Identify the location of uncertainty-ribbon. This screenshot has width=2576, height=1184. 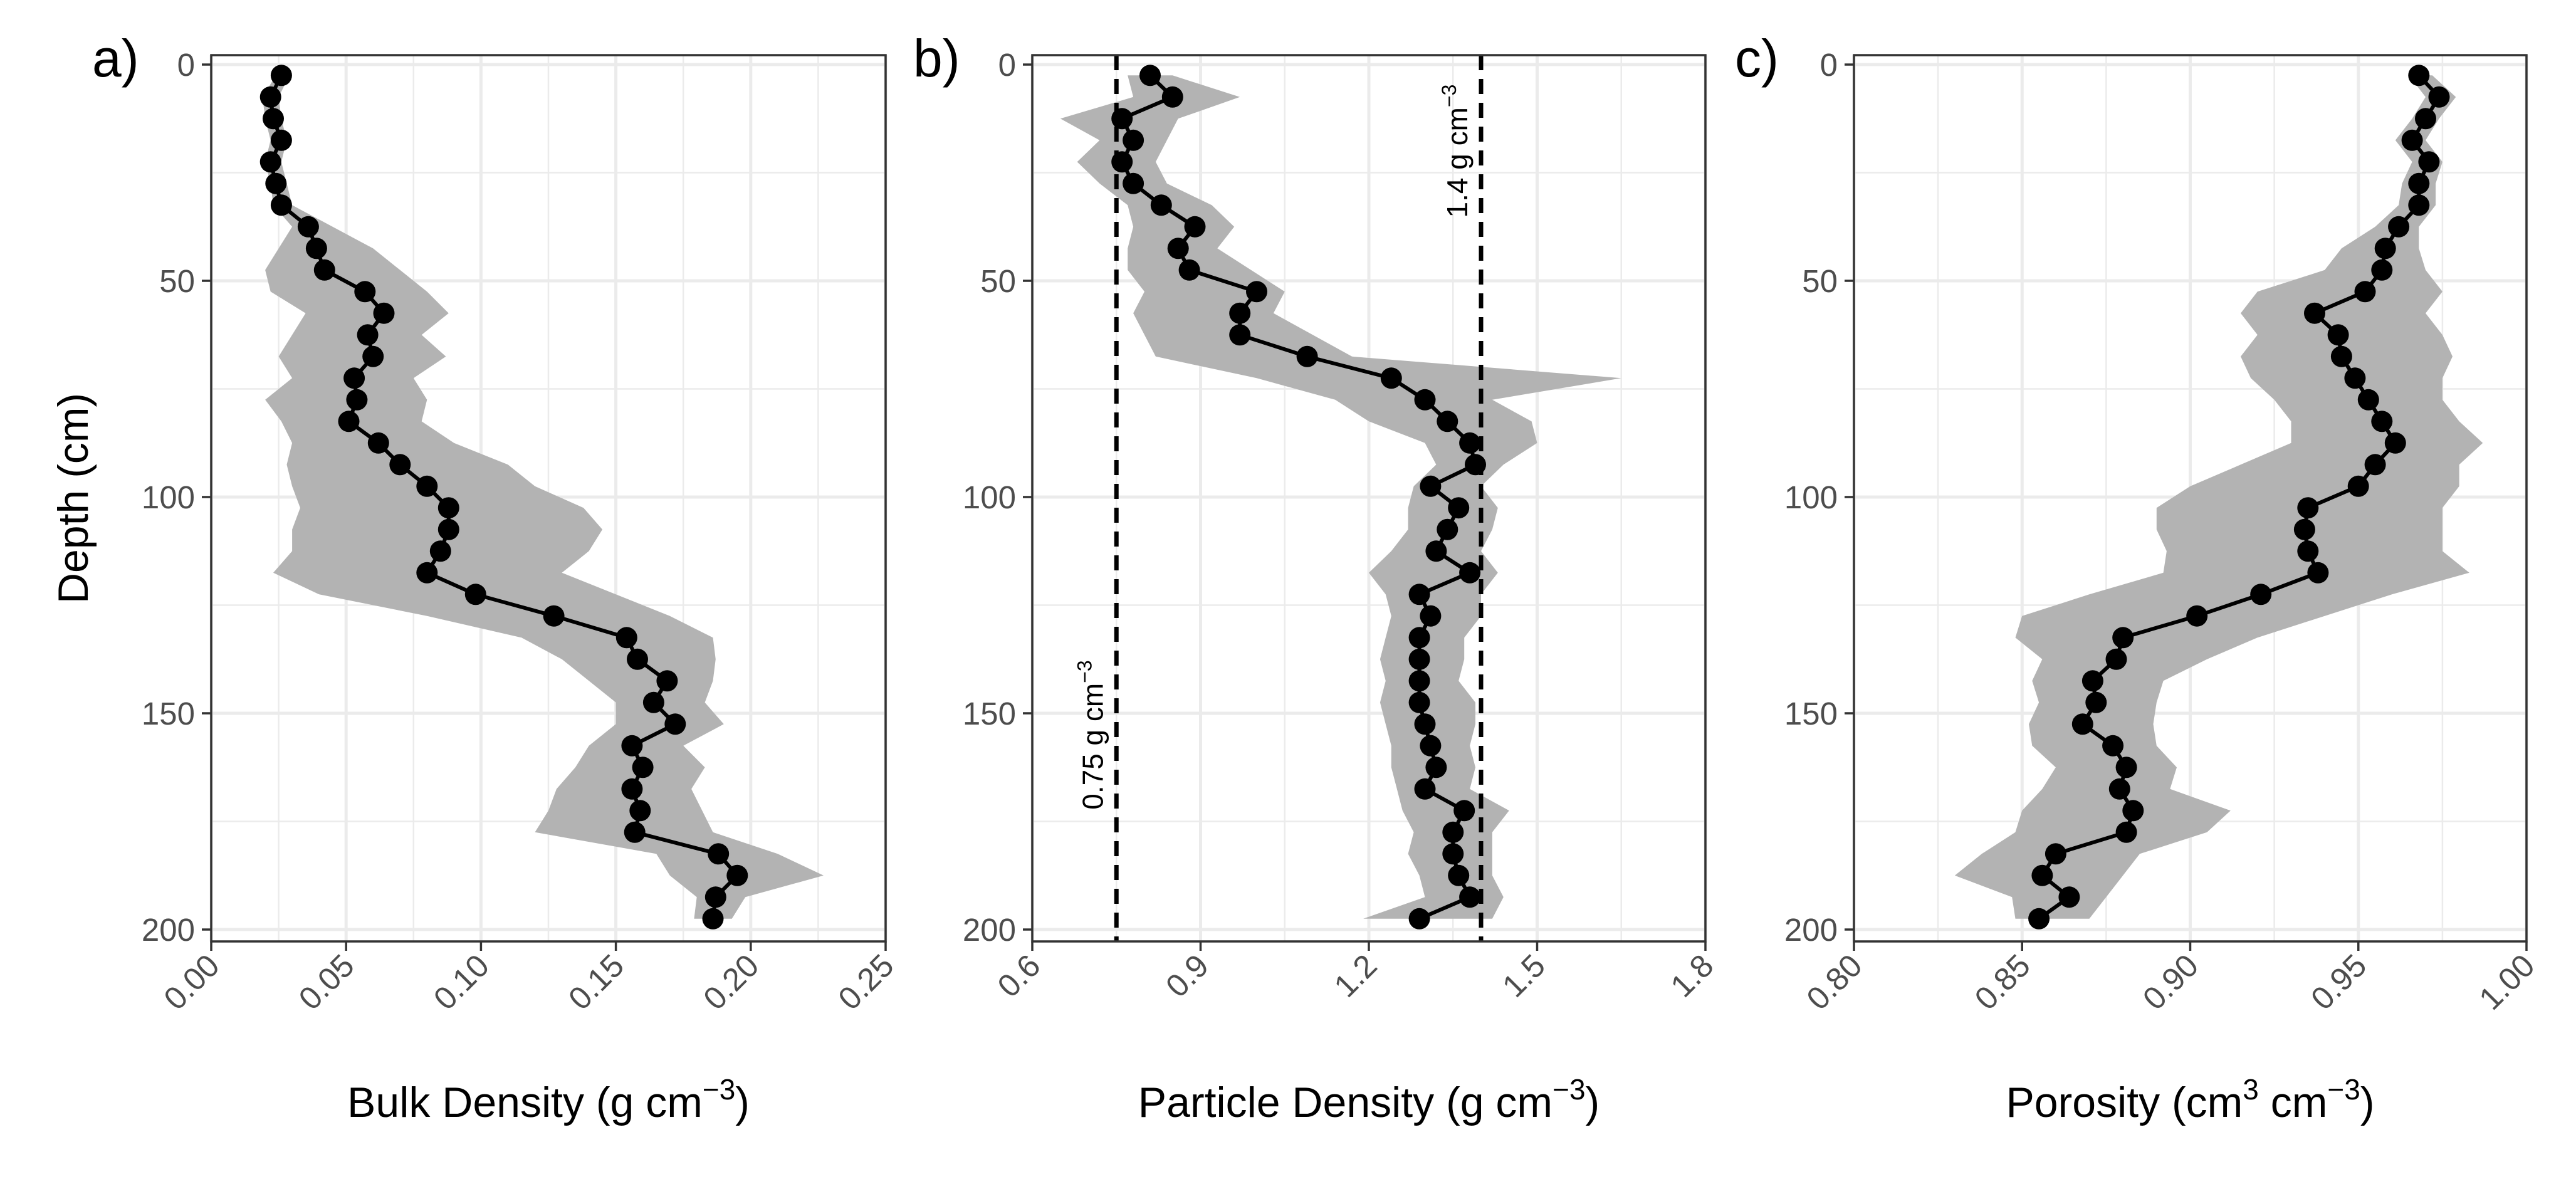
(2218, 497).